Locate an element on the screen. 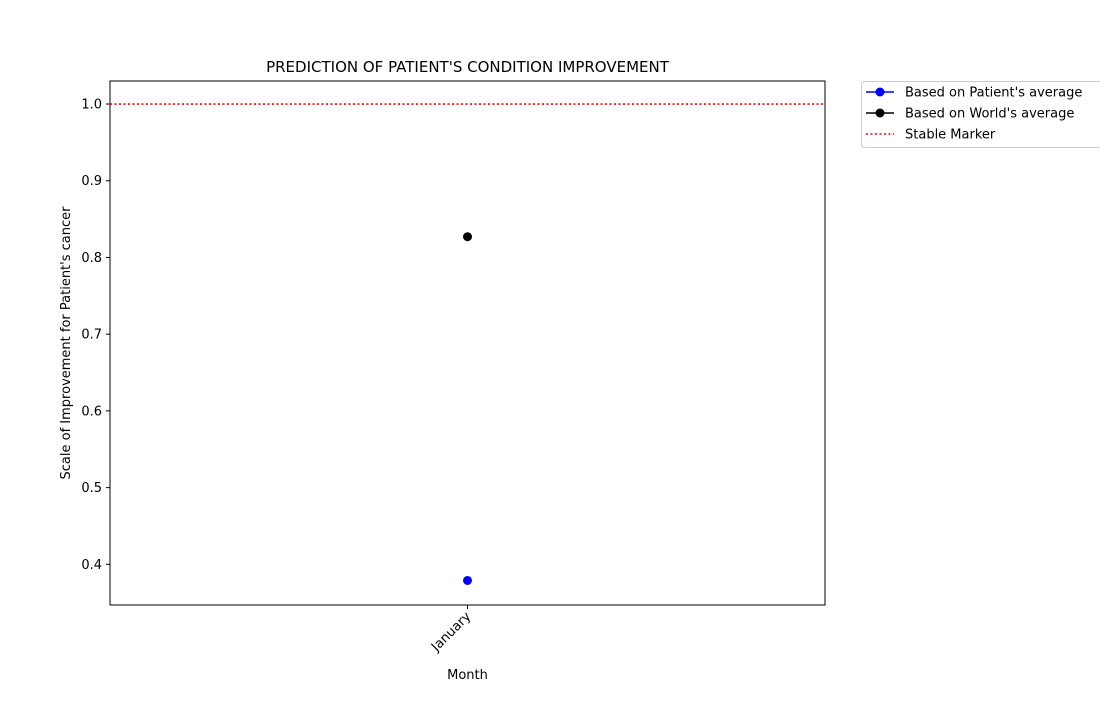 The height and width of the screenshot is (704, 1100). y-tick-label: 0.9 is located at coordinates (91, 181).